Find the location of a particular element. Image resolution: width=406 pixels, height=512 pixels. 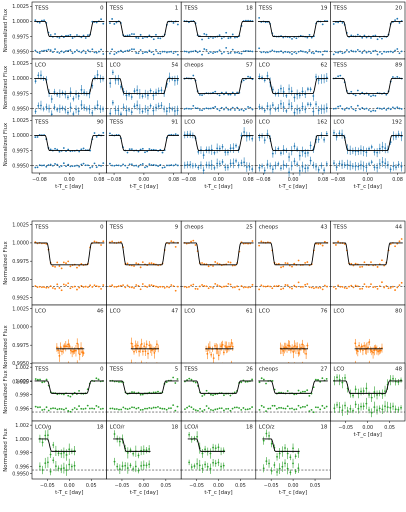

model-curve is located at coordinates (143, 29).